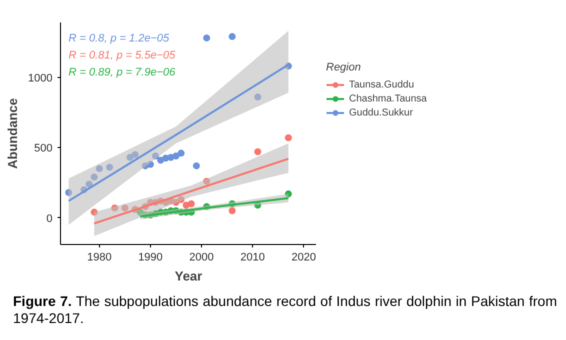  What do you see at coordinates (122, 72) in the screenshot?
I see `annotation: R = 0.89, p = 7.9e−06` at bounding box center [122, 72].